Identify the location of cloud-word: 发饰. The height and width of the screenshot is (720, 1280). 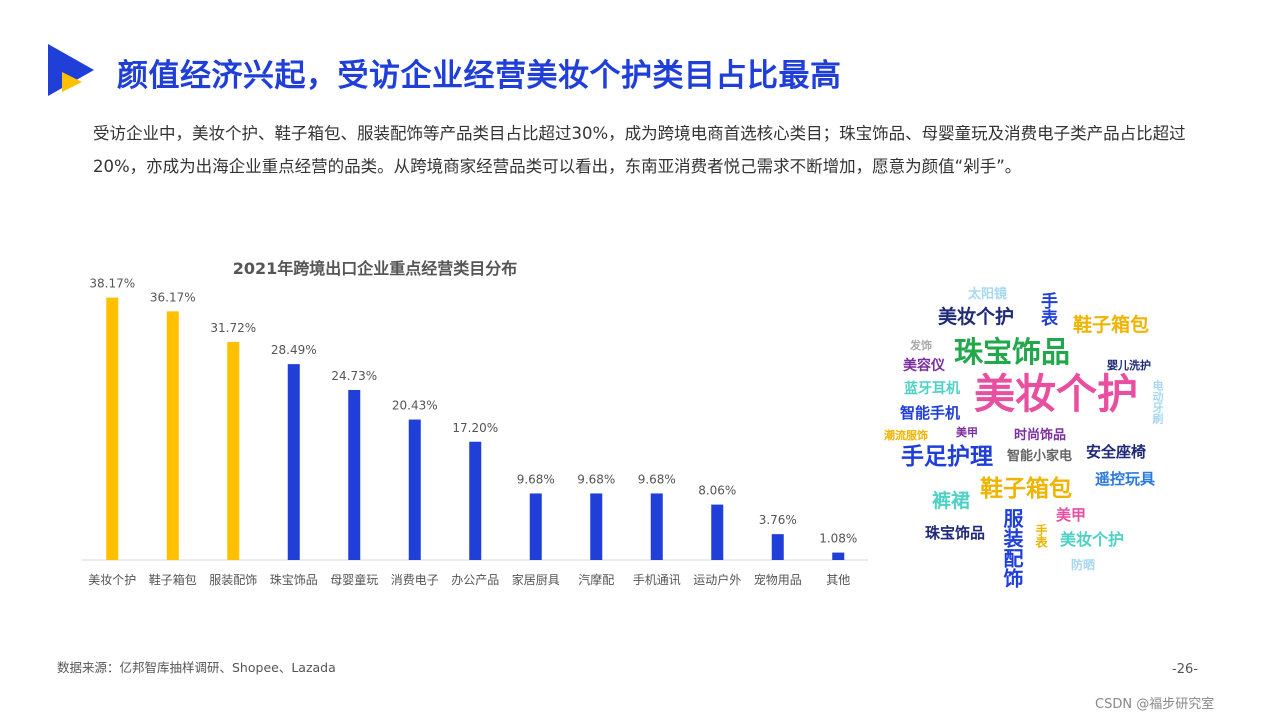
(921, 345).